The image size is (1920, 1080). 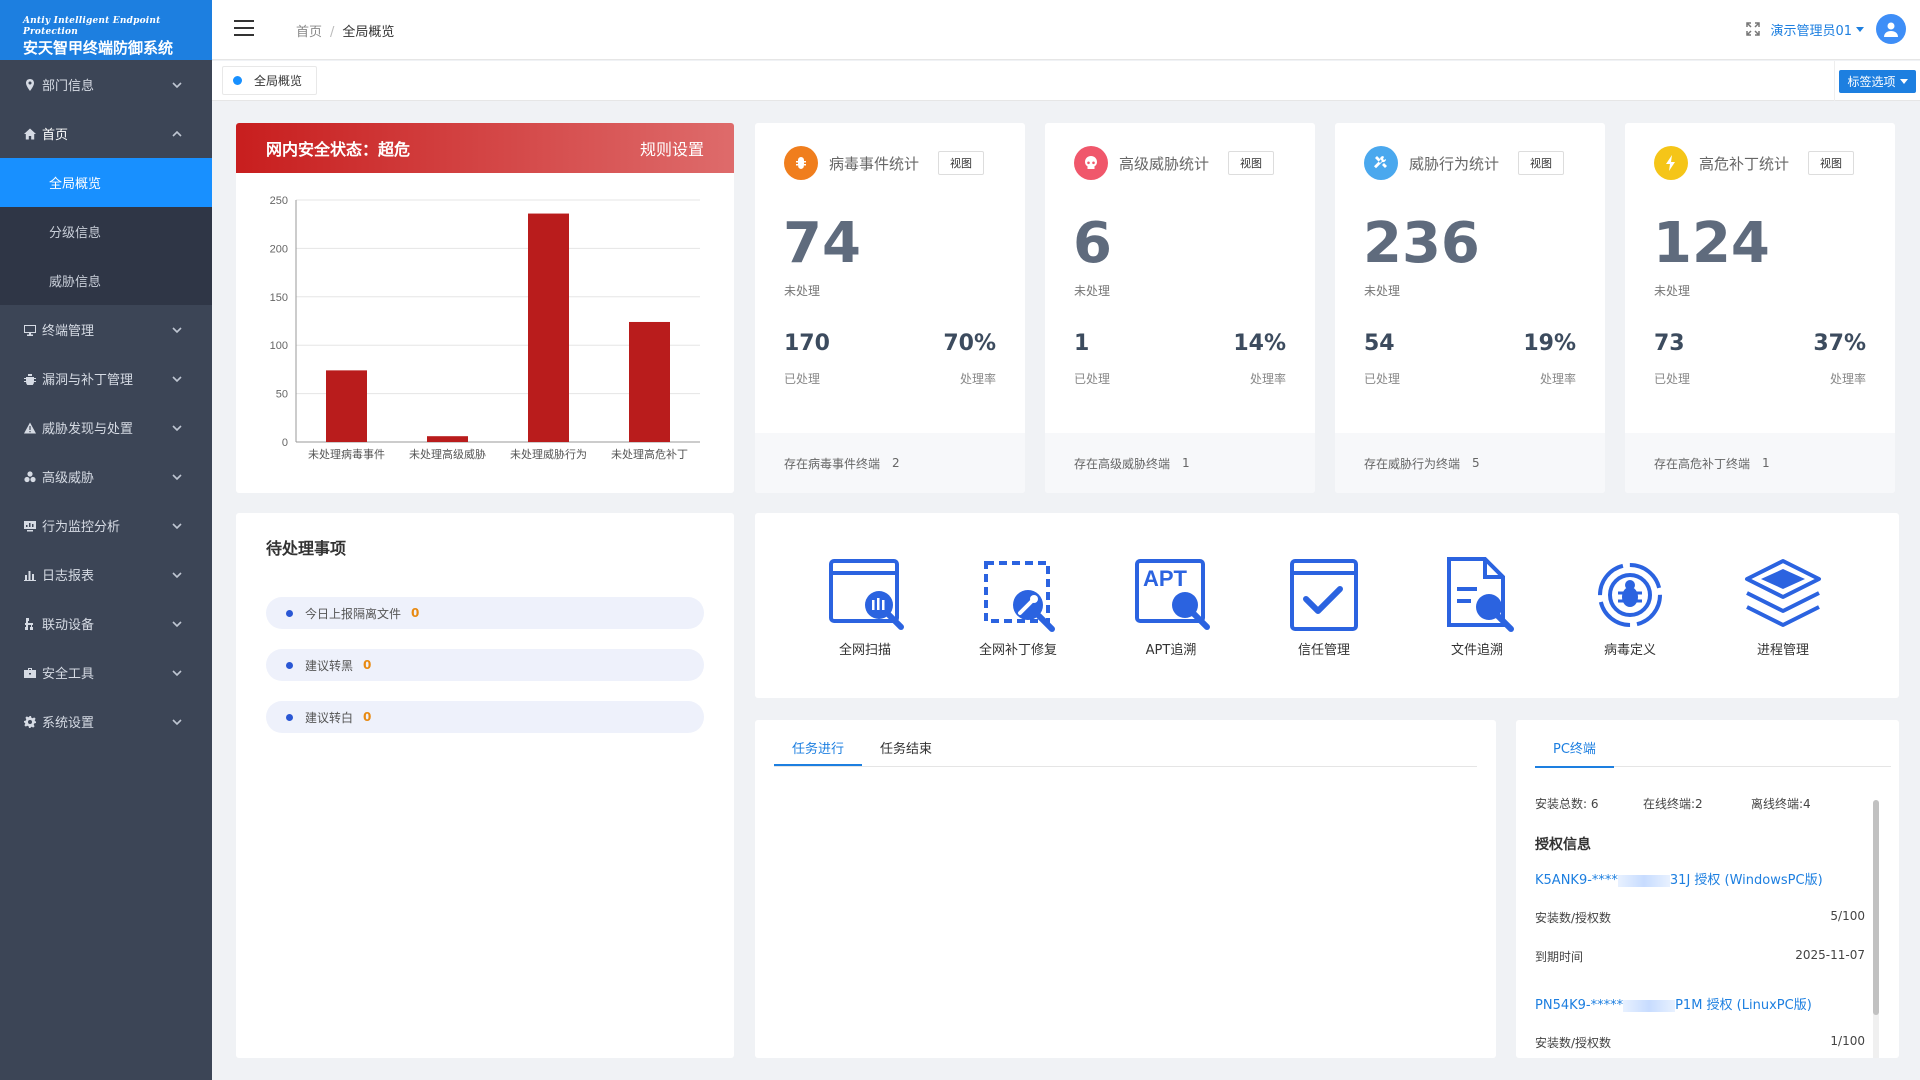 I want to click on sidebar-nav: 部门信息 首页, so click(x=106, y=109).